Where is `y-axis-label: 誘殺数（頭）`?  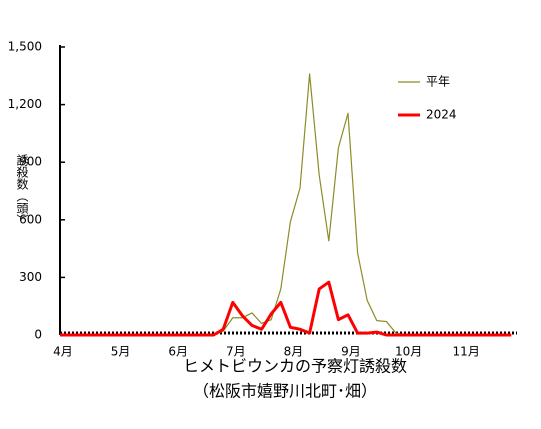 y-axis-label: 誘殺数（頭） is located at coordinates (22, 190).